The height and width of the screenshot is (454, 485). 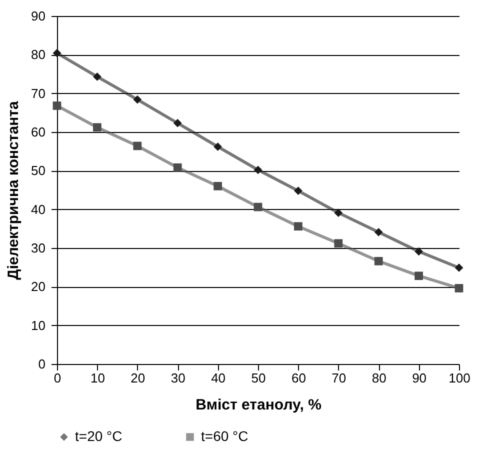 What do you see at coordinates (97, 378) in the screenshot?
I see `x-tick-label: 10` at bounding box center [97, 378].